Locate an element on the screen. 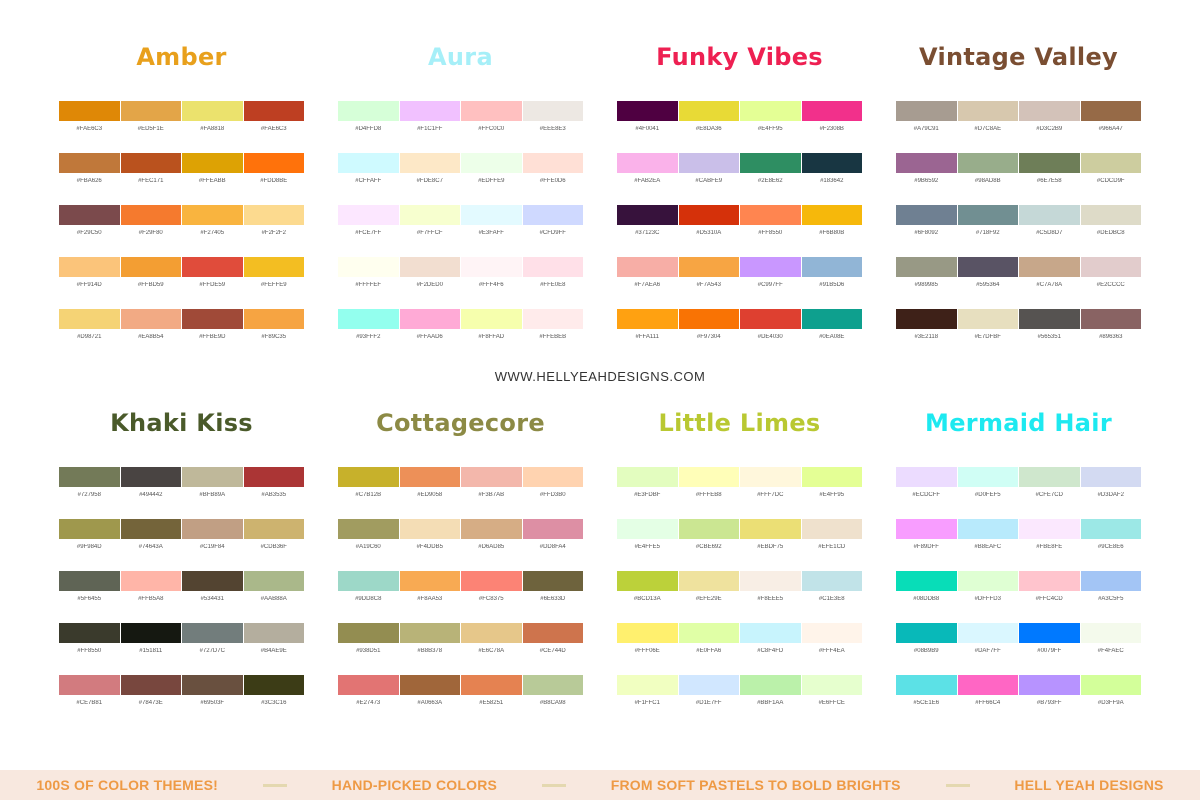 This screenshot has width=1200, height=800. hex-label: #A0663A is located at coordinates (430, 703).